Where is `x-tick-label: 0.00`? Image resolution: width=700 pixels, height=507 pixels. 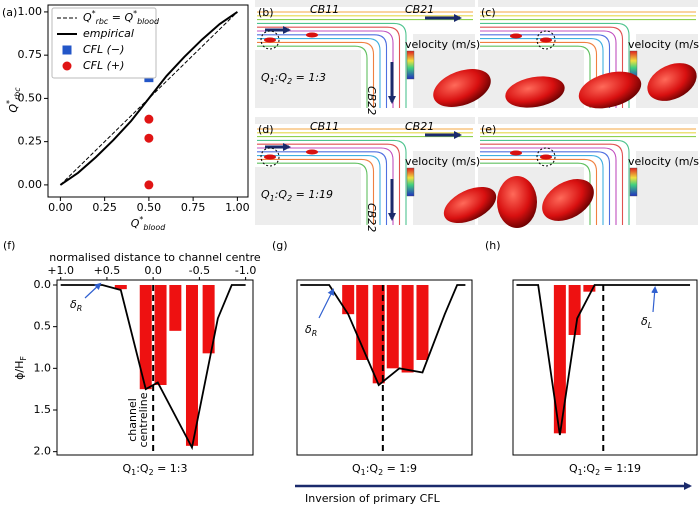
x-tick-label: 0.00 is located at coordinates (60, 207).